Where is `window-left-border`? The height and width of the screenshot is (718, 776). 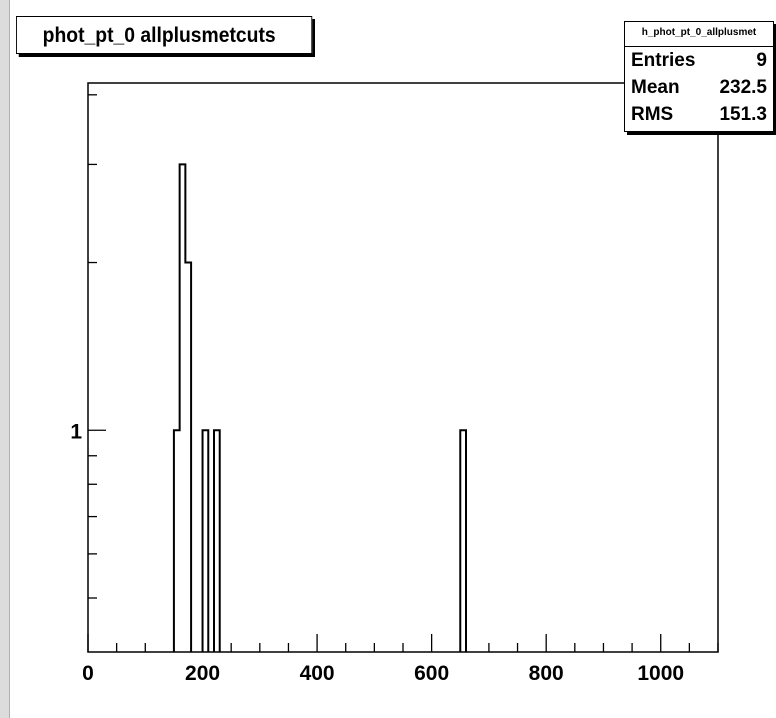
window-left-border is located at coordinates (5, 359).